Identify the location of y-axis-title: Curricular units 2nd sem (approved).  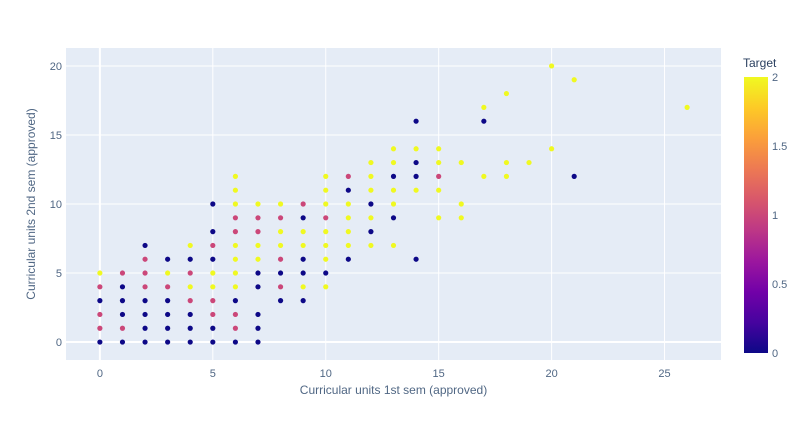
(31, 203).